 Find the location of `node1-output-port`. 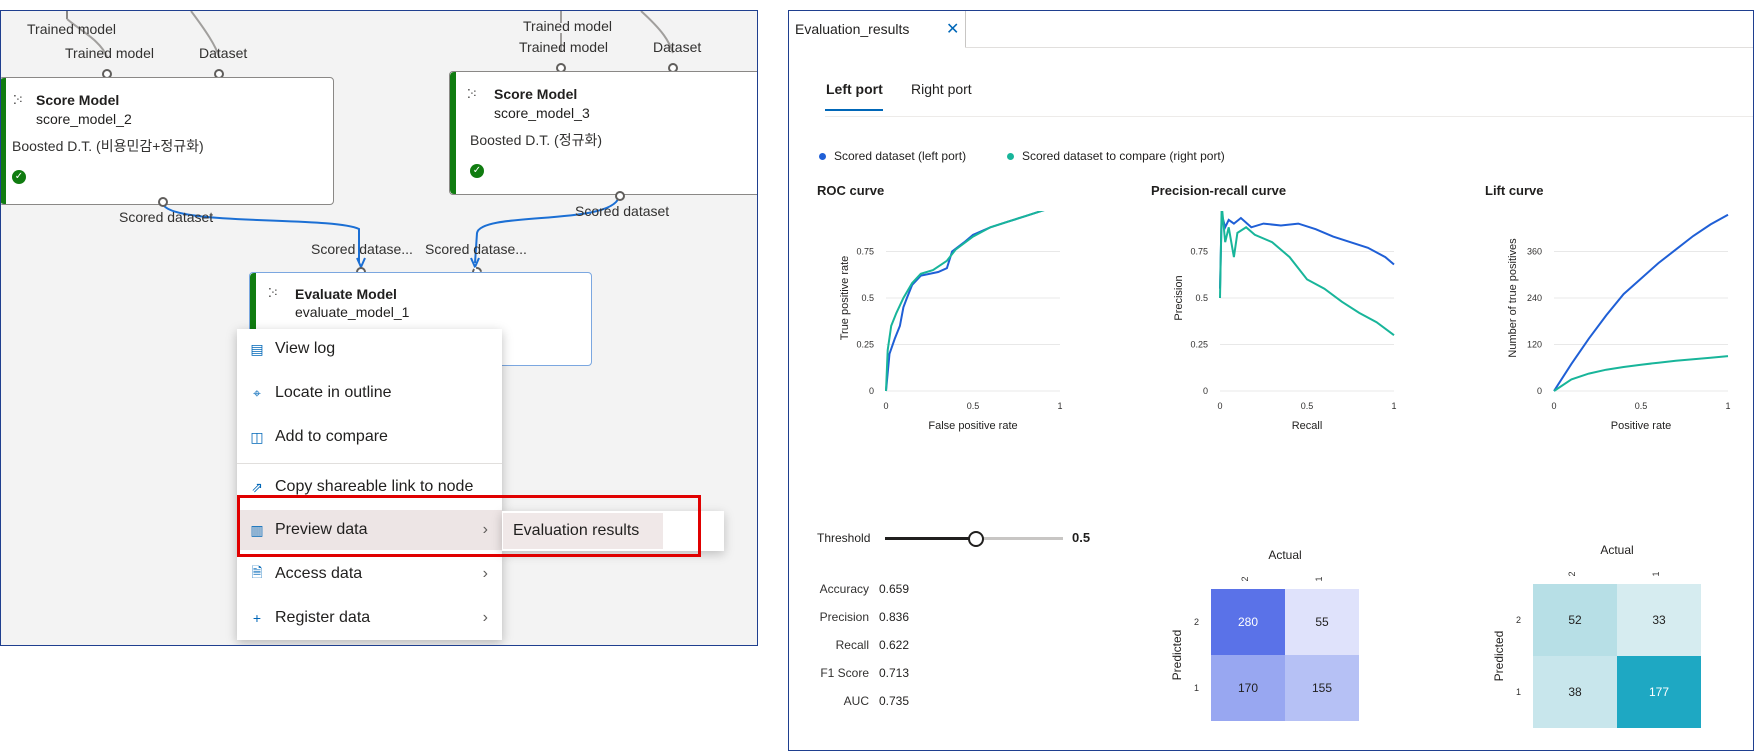

node1-output-port is located at coordinates (163, 202).